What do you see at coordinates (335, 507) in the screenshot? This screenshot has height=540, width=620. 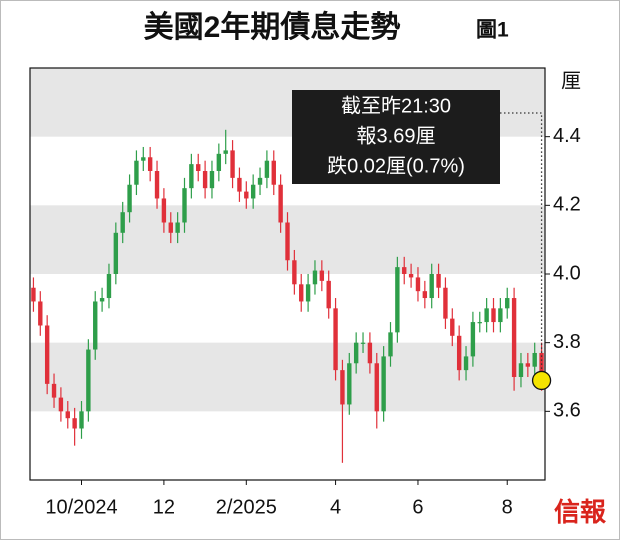 I see `x-tick-label: 4` at bounding box center [335, 507].